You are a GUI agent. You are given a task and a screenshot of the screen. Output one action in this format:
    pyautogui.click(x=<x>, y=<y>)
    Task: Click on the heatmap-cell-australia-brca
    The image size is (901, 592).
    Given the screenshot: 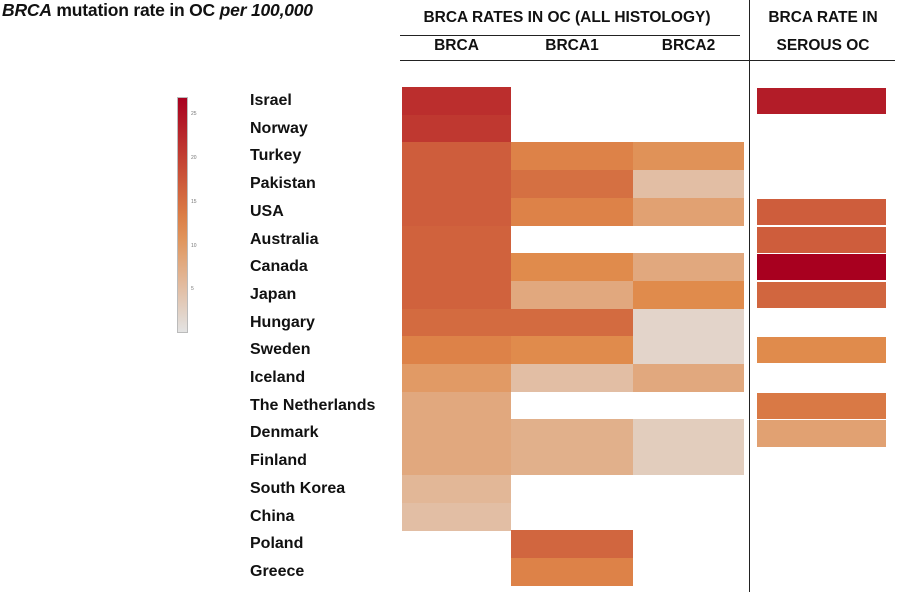 What is the action you would take?
    pyautogui.click(x=456, y=239)
    